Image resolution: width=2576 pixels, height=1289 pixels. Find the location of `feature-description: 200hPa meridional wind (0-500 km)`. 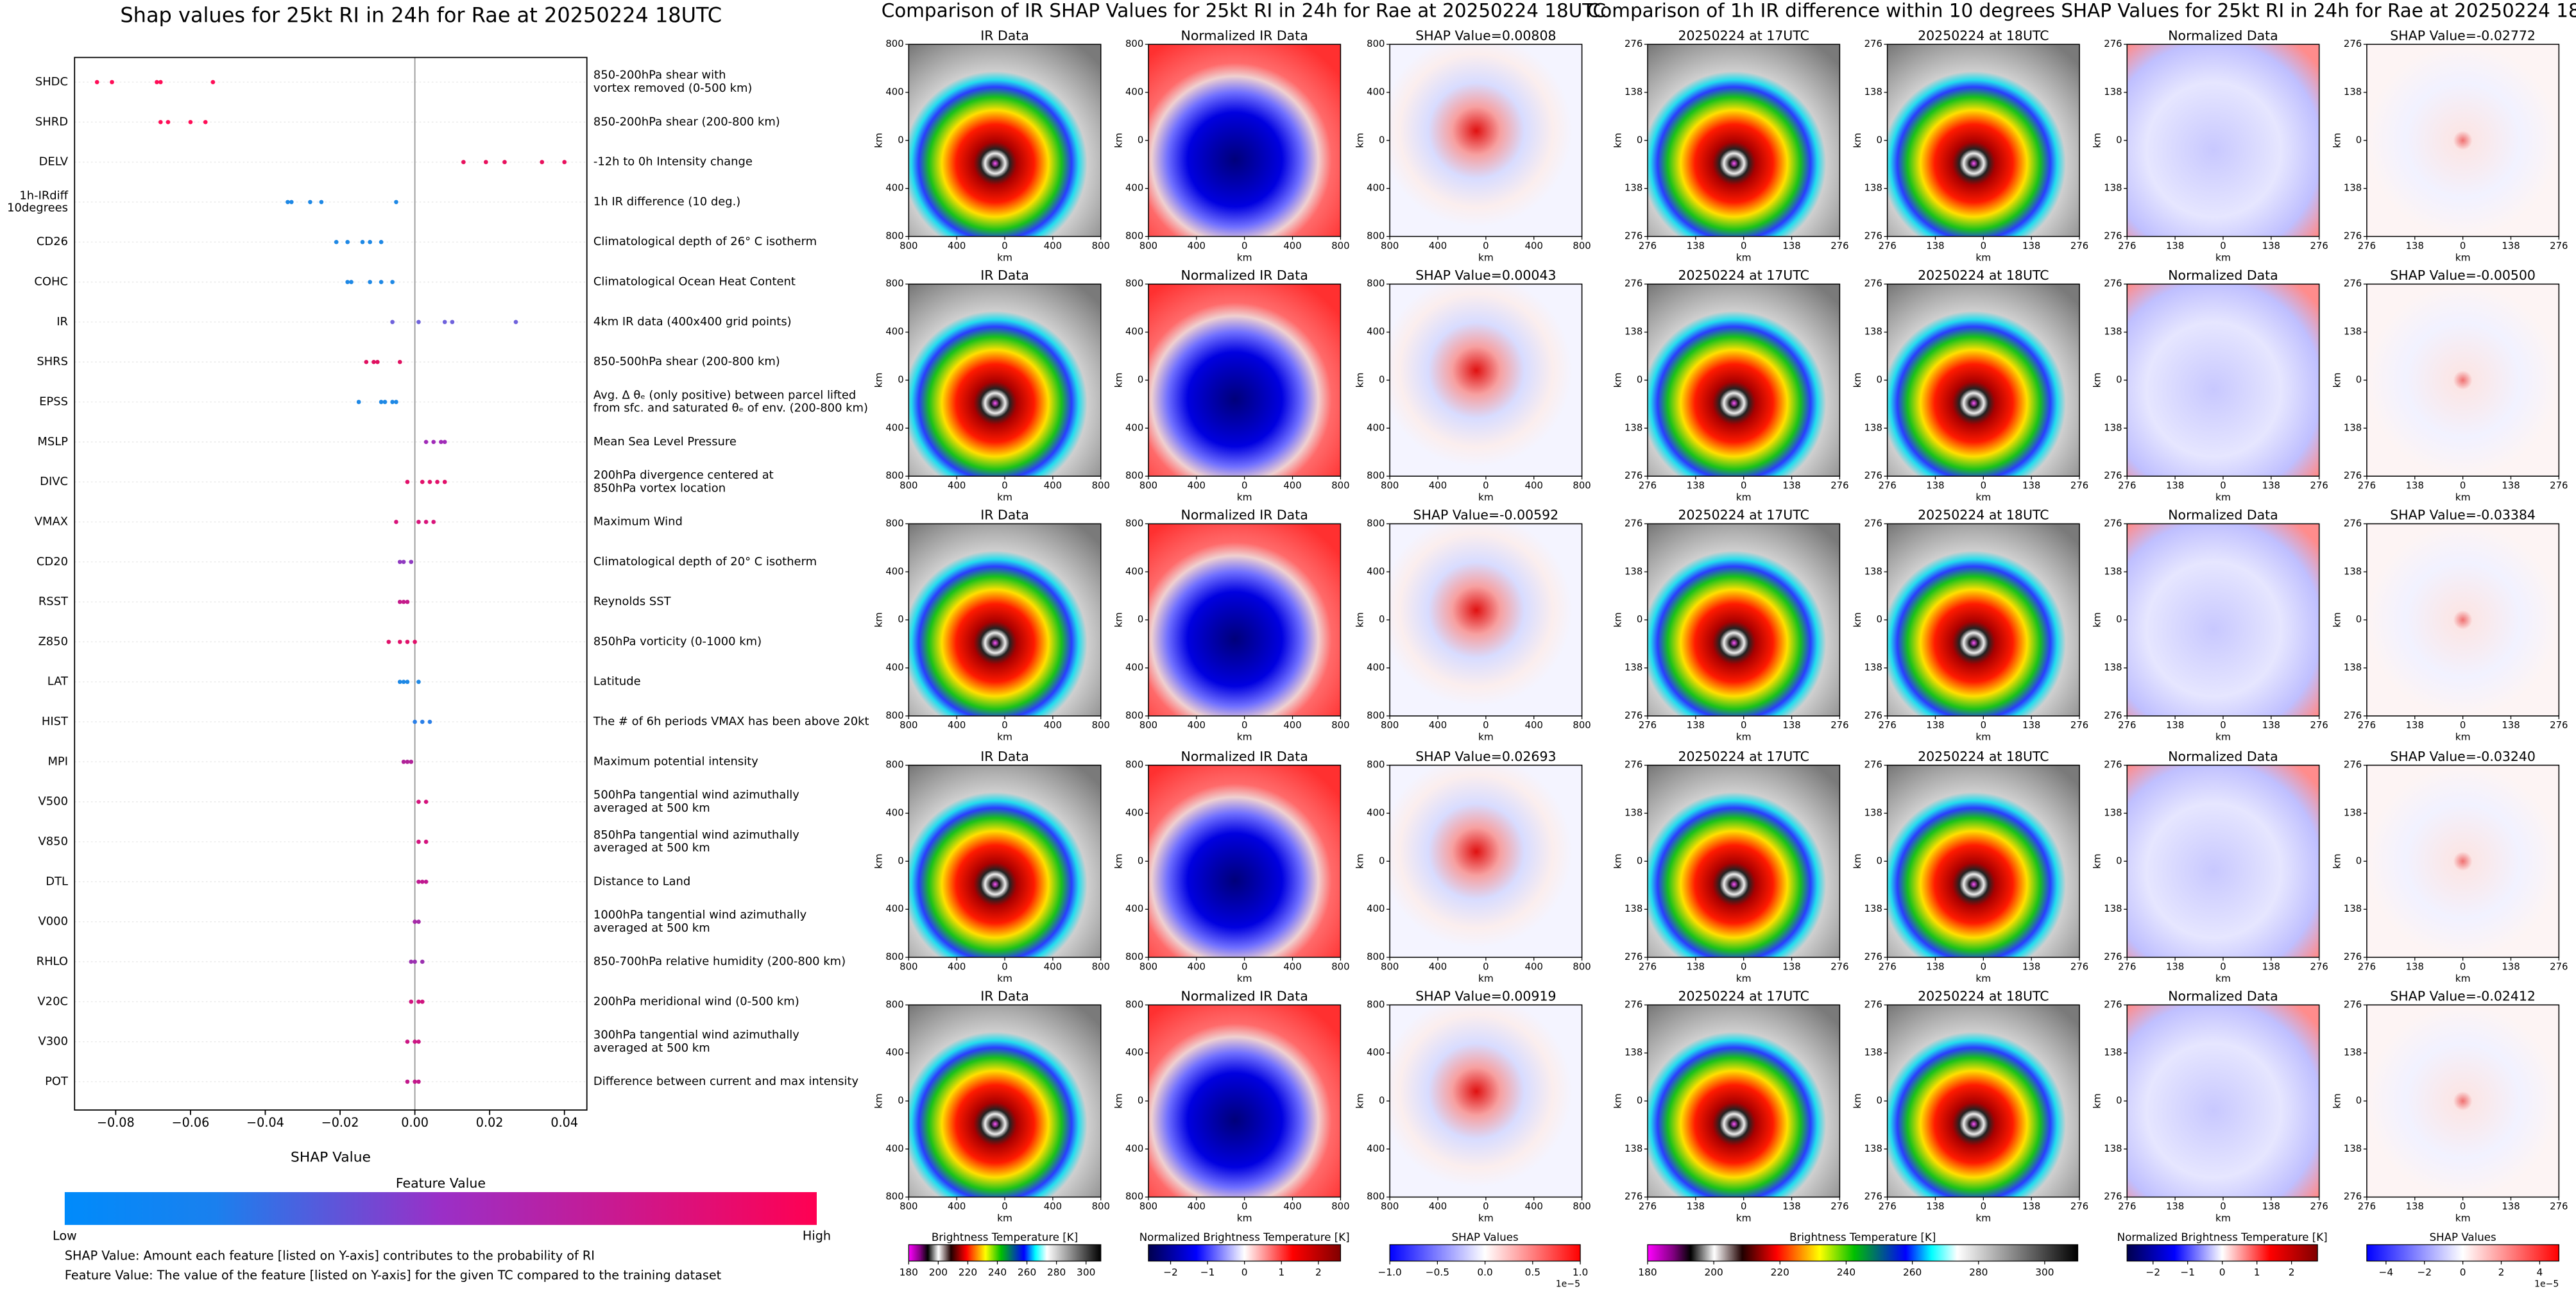

feature-description: 200hPa meridional wind (0-500 km) is located at coordinates (696, 1001).